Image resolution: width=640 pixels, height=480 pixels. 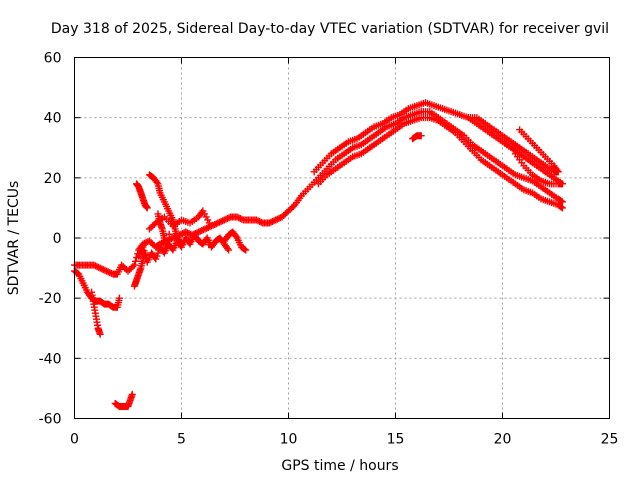 What do you see at coordinates (50, 420) in the screenshot?
I see `y-tick-label: -60` at bounding box center [50, 420].